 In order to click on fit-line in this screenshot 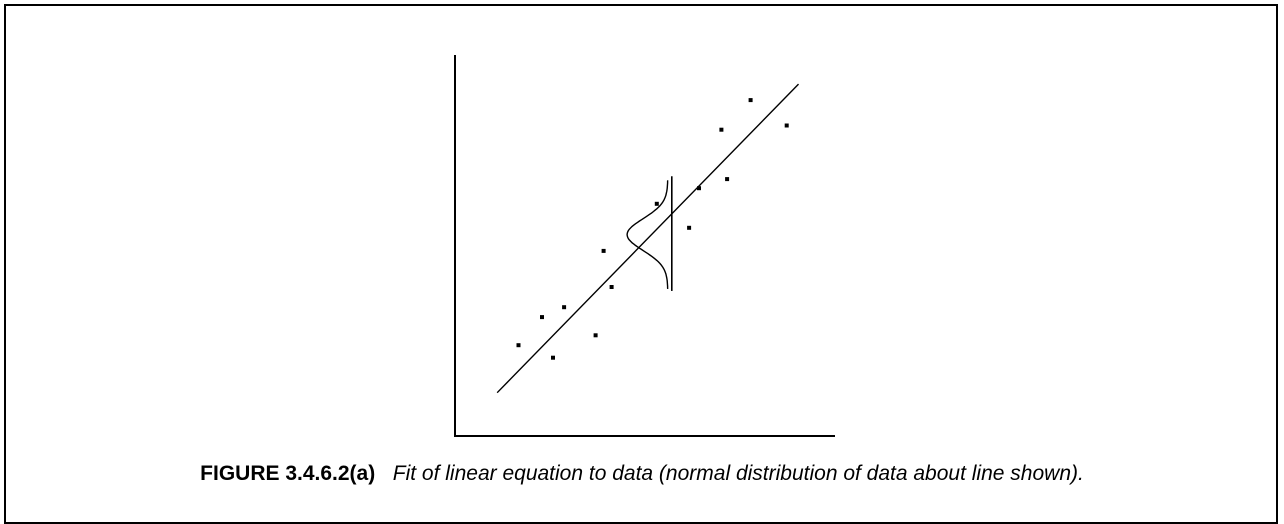, I will do `click(648, 238)`.